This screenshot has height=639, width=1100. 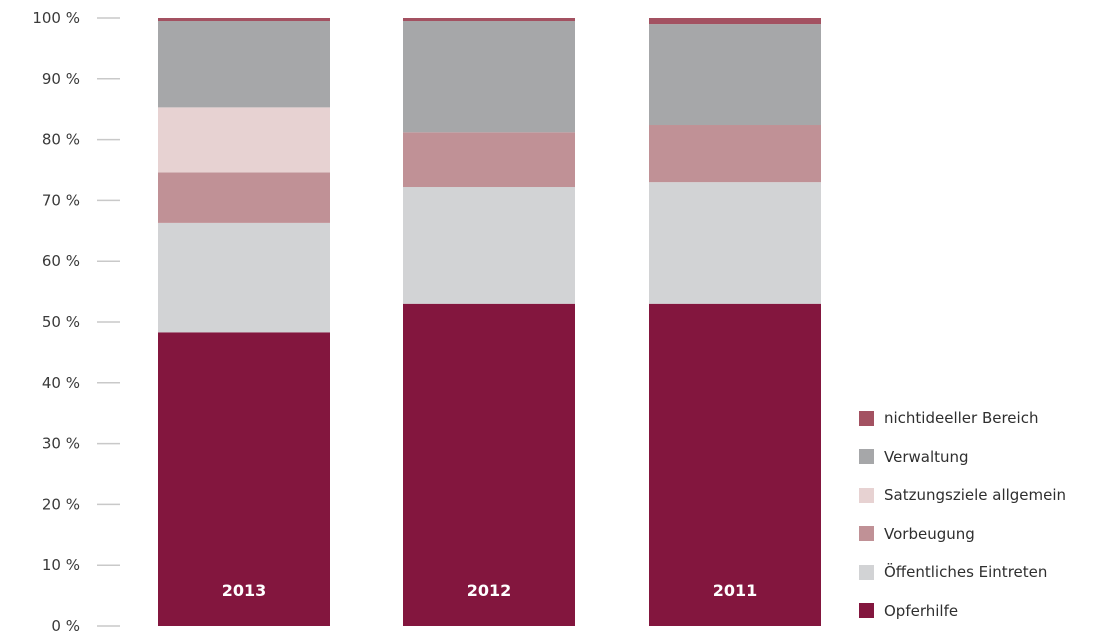 I want to click on category-label: 2011, so click(x=735, y=590).